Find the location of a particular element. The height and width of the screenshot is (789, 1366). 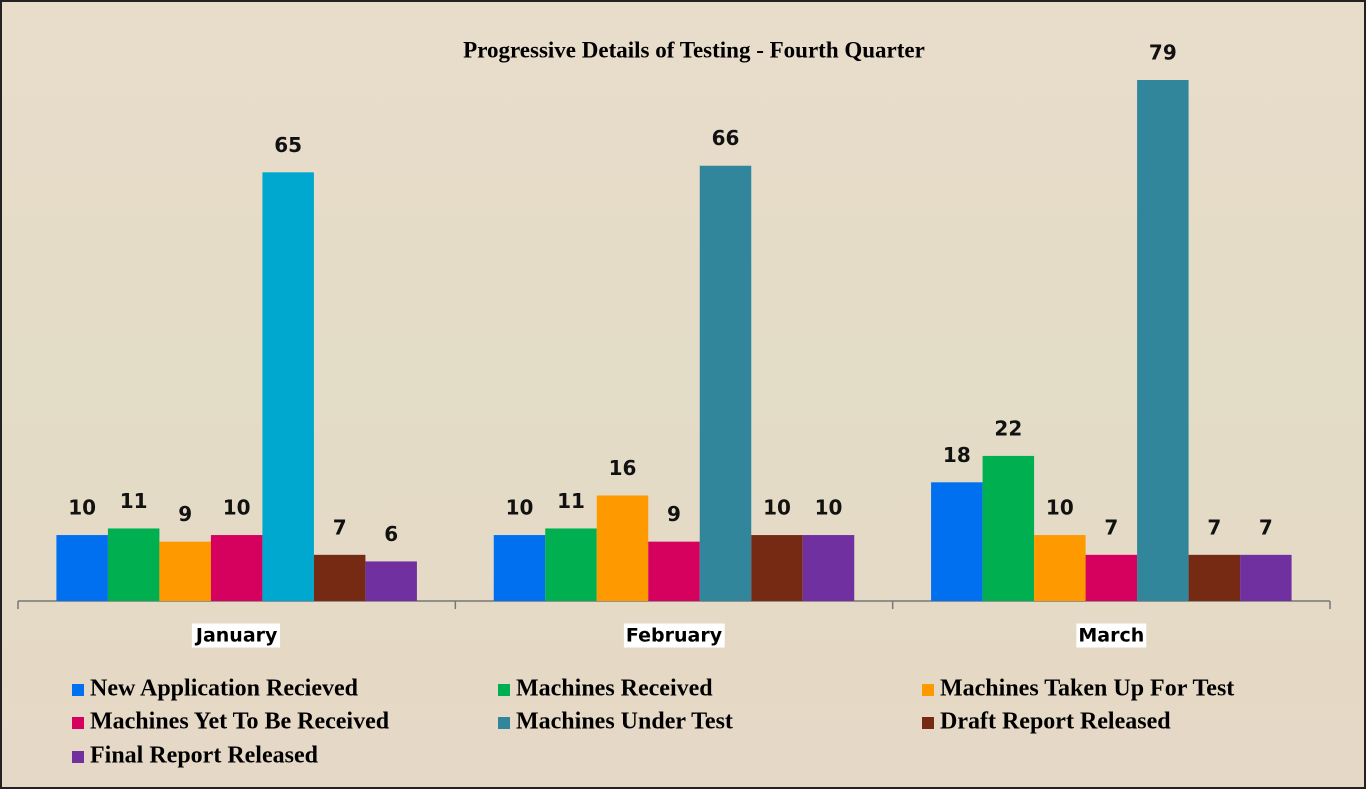

x-tick-label: March is located at coordinates (1111, 636).